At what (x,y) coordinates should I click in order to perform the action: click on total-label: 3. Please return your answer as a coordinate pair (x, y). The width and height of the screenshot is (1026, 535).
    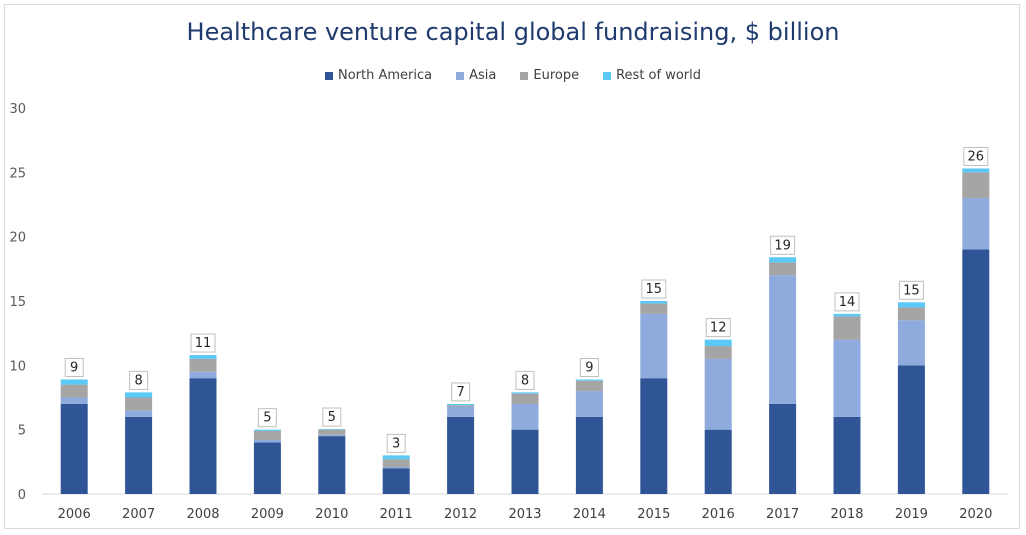
    Looking at the image, I should click on (396, 443).